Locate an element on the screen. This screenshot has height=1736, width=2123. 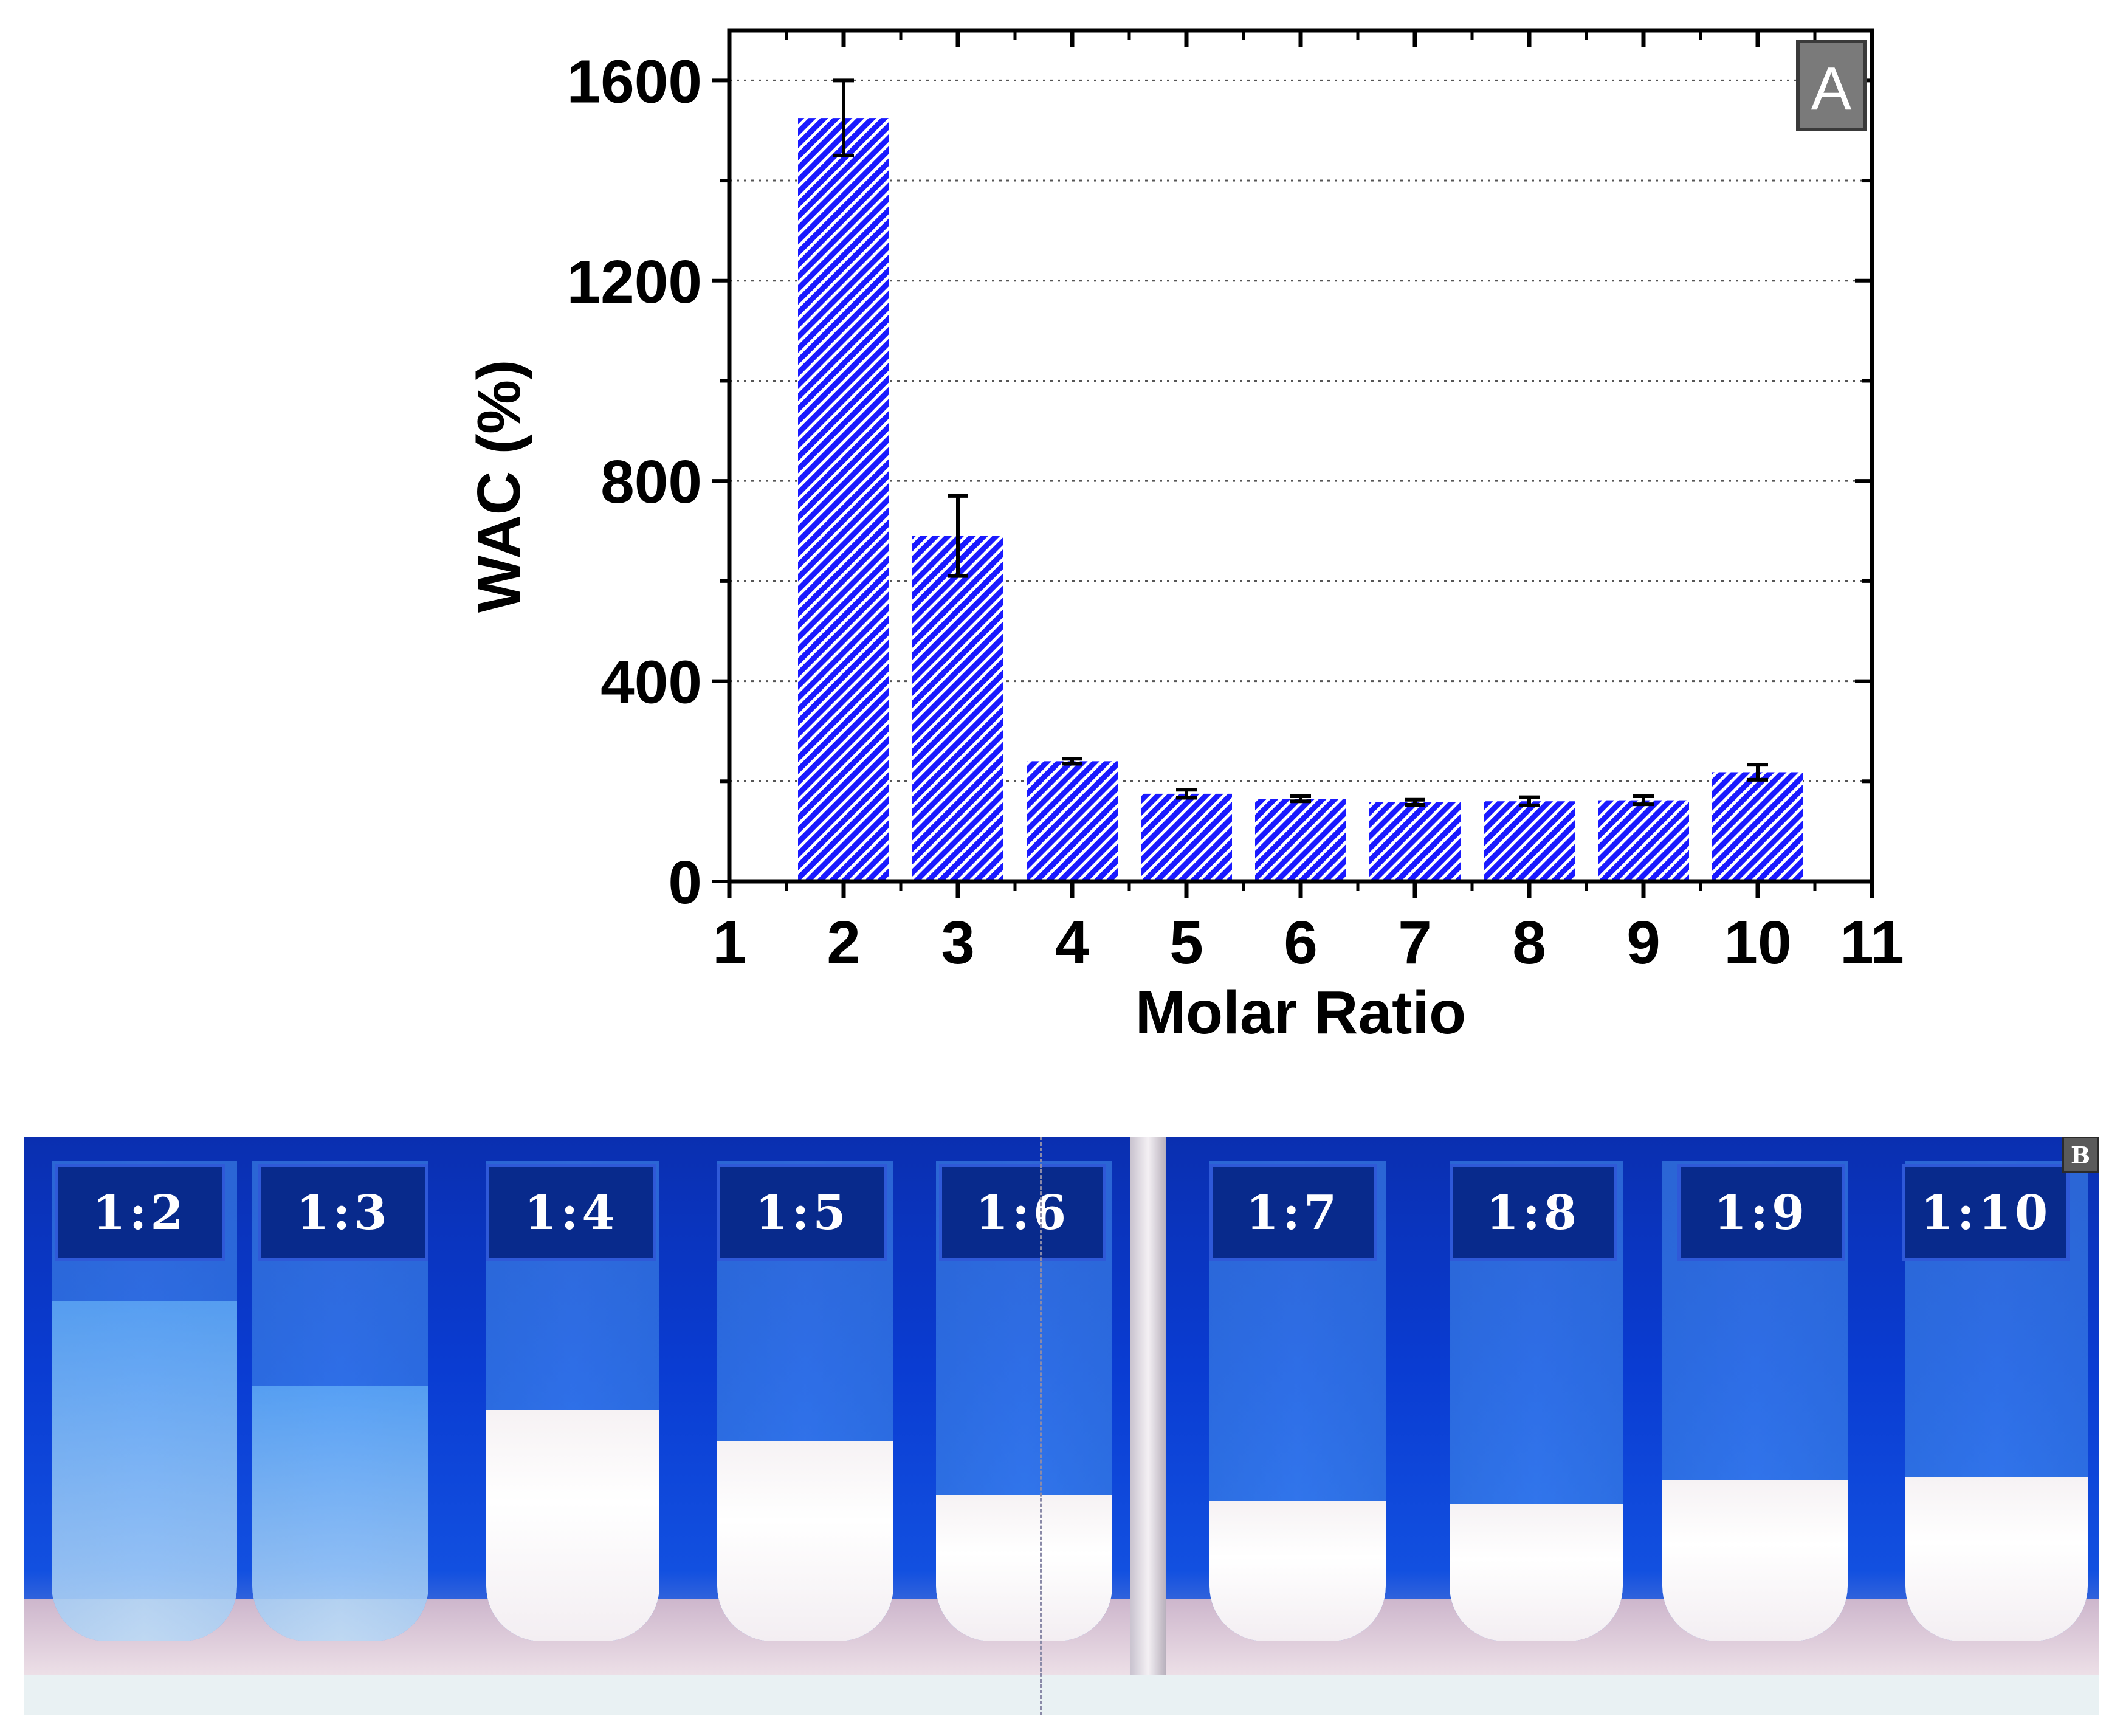
panel-a-badge: A is located at coordinates (1831, 85).